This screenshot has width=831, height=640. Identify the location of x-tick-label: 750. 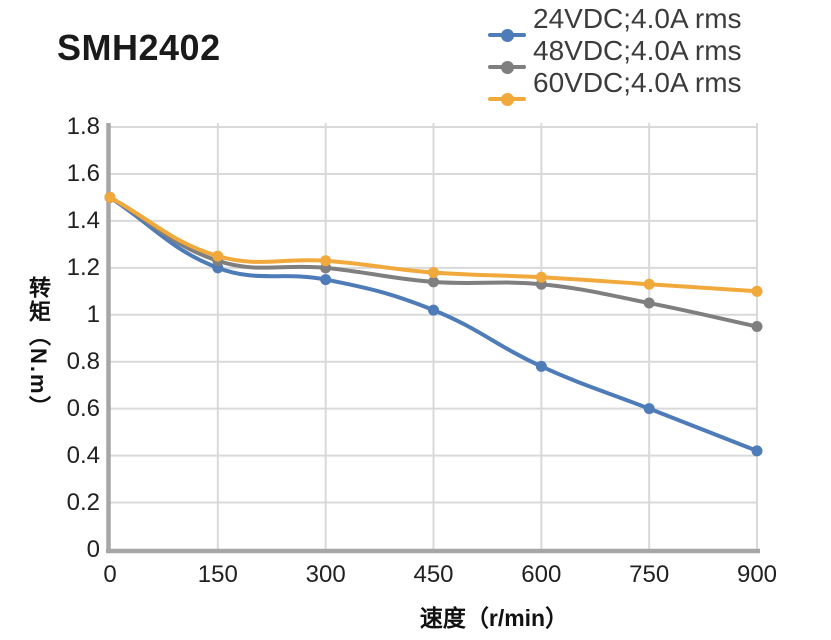
(649, 574).